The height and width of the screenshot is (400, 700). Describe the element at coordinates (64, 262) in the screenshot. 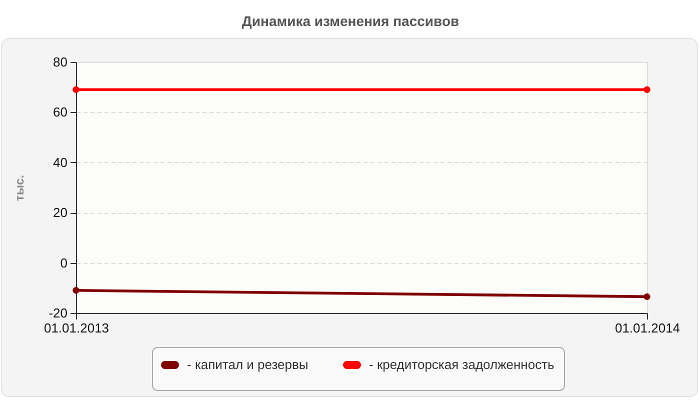

I see `y-tick-label: 0` at that location.